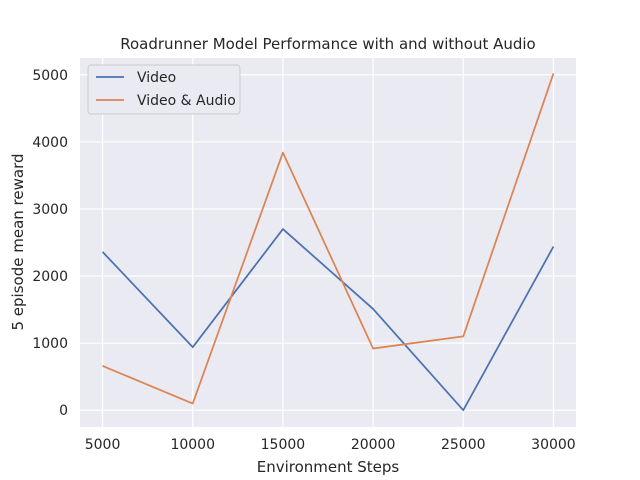 This screenshot has width=640, height=480. I want to click on y-tick-label: 4000, so click(50, 143).